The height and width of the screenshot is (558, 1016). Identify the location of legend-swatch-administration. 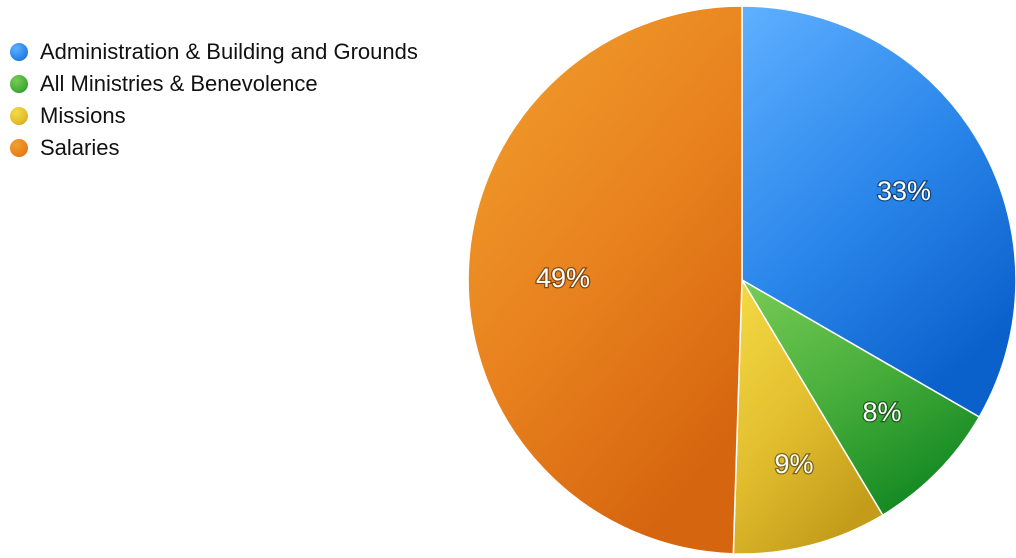
(19, 52).